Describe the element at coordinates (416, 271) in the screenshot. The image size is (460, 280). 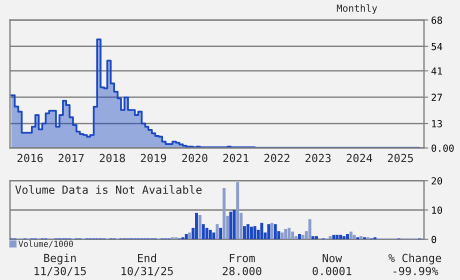
I see `text: -99.99%` at that location.